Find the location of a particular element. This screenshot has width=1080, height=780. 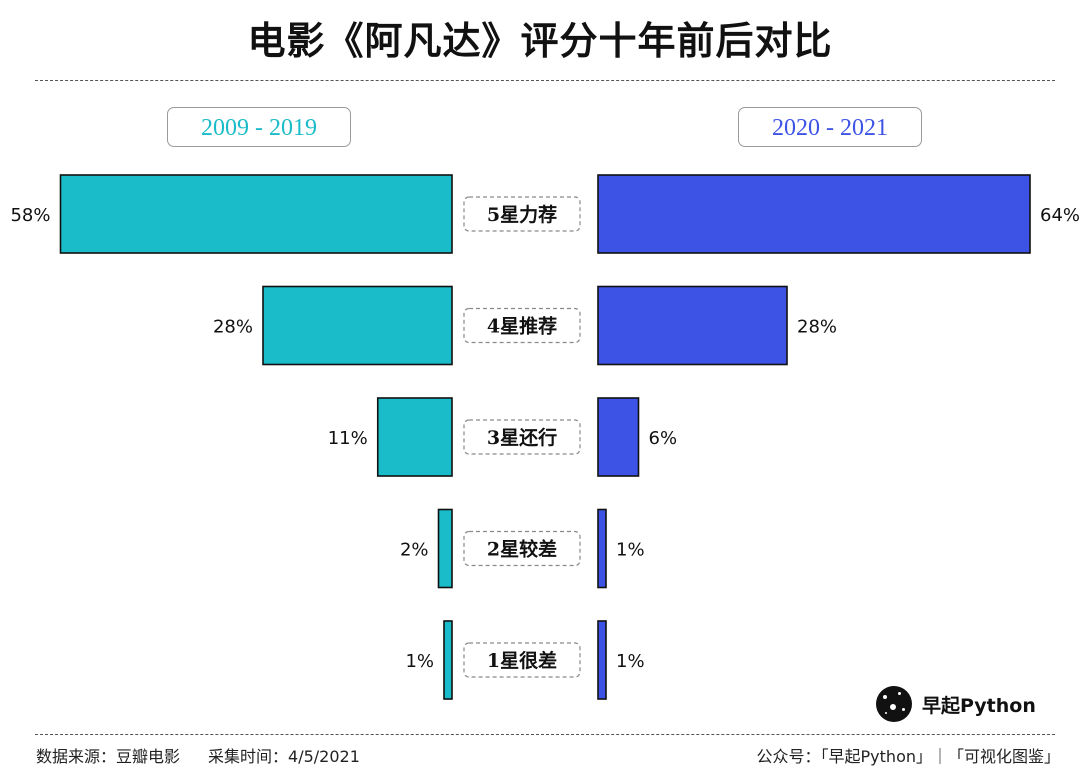

value-label-right-4-star: 28% is located at coordinates (817, 327).